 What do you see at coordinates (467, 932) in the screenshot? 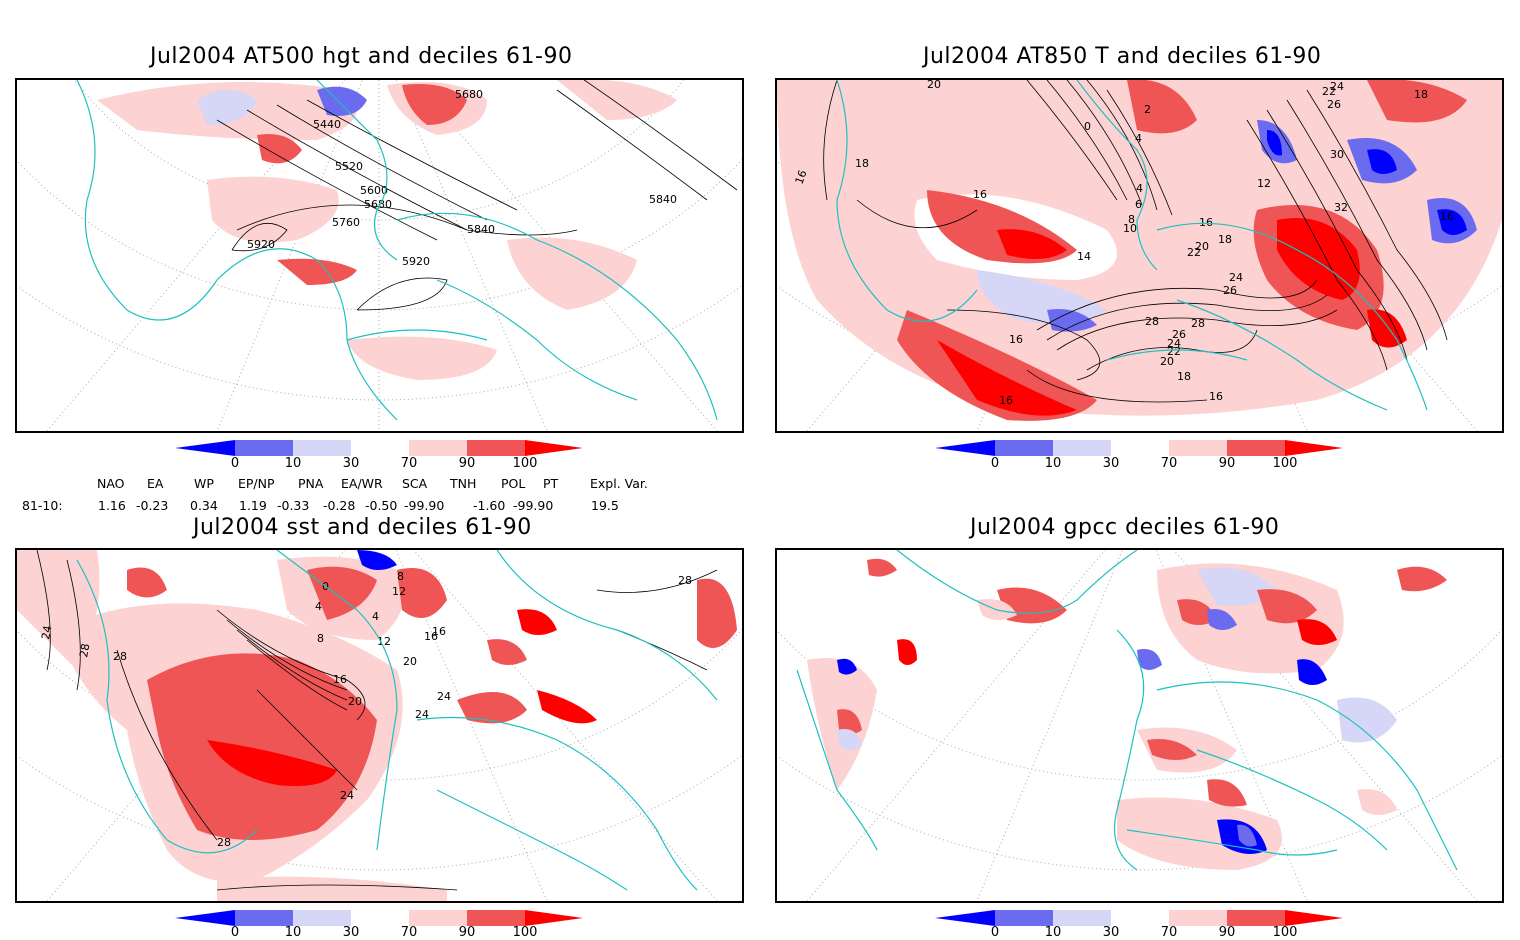
I see `cbar3-tick: 90` at bounding box center [467, 932].